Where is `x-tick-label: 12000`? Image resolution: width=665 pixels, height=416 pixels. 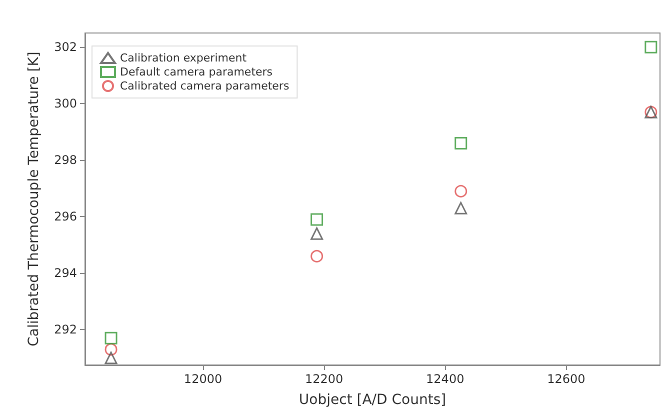 x-tick-label: 12000 is located at coordinates (203, 379).